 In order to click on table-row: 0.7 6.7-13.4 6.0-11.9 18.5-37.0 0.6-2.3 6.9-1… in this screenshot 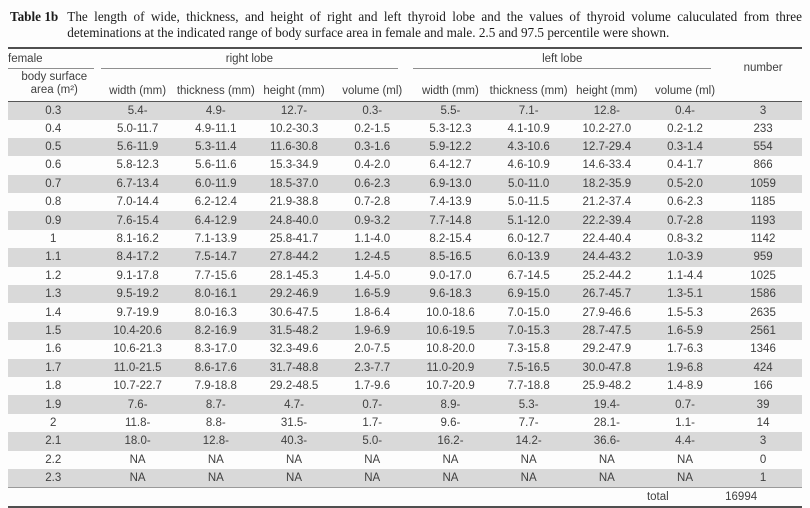, I will do `click(405, 184)`.